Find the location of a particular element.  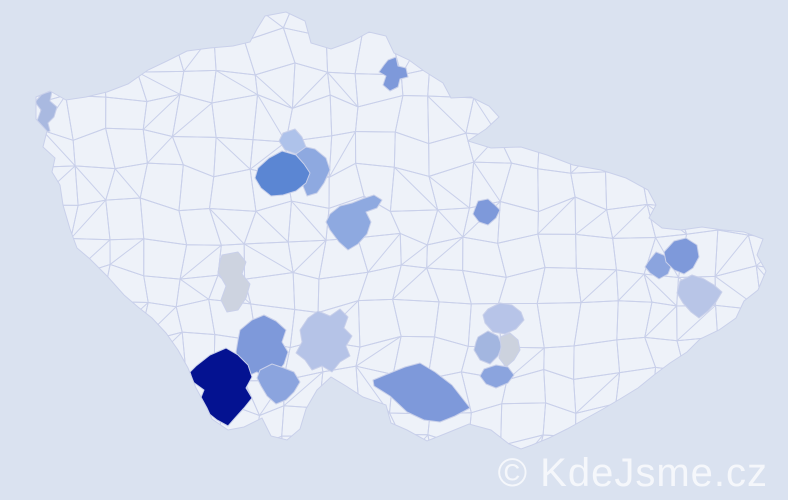

district-sviny is located at coordinates (278, 384).